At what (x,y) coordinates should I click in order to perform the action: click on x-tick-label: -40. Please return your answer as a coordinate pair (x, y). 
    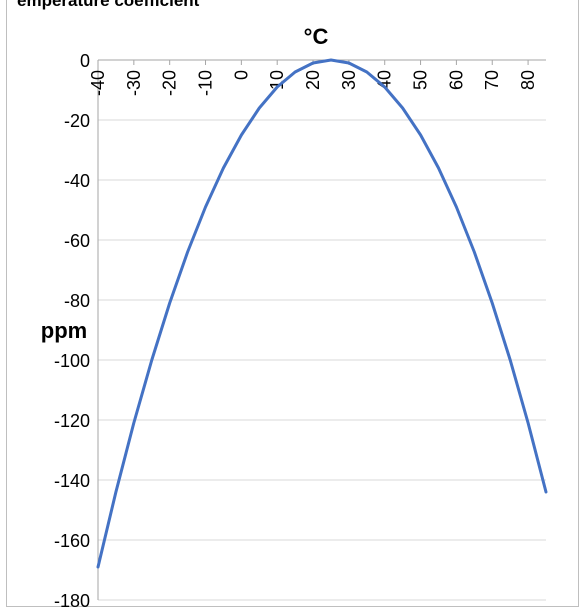
    Looking at the image, I should click on (98, 83).